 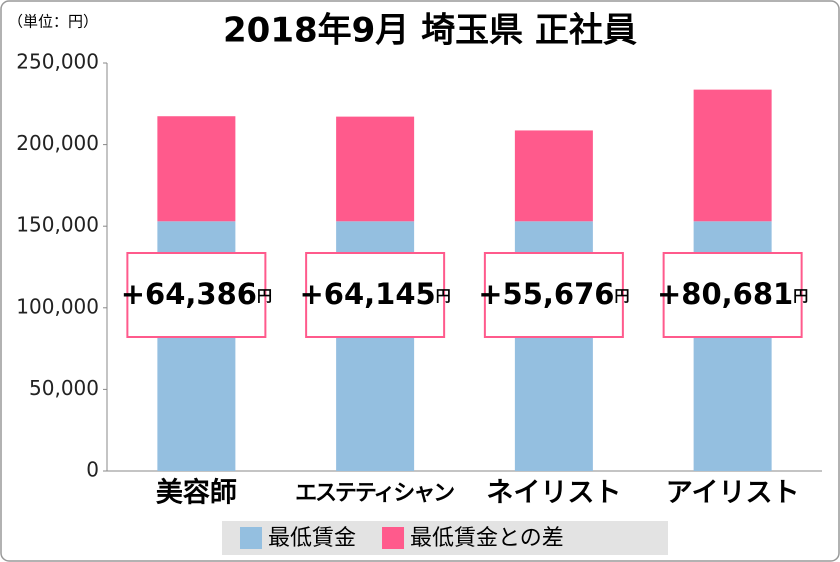 What do you see at coordinates (375, 493) in the screenshot?
I see `x-tick-label: エステティシャン` at bounding box center [375, 493].